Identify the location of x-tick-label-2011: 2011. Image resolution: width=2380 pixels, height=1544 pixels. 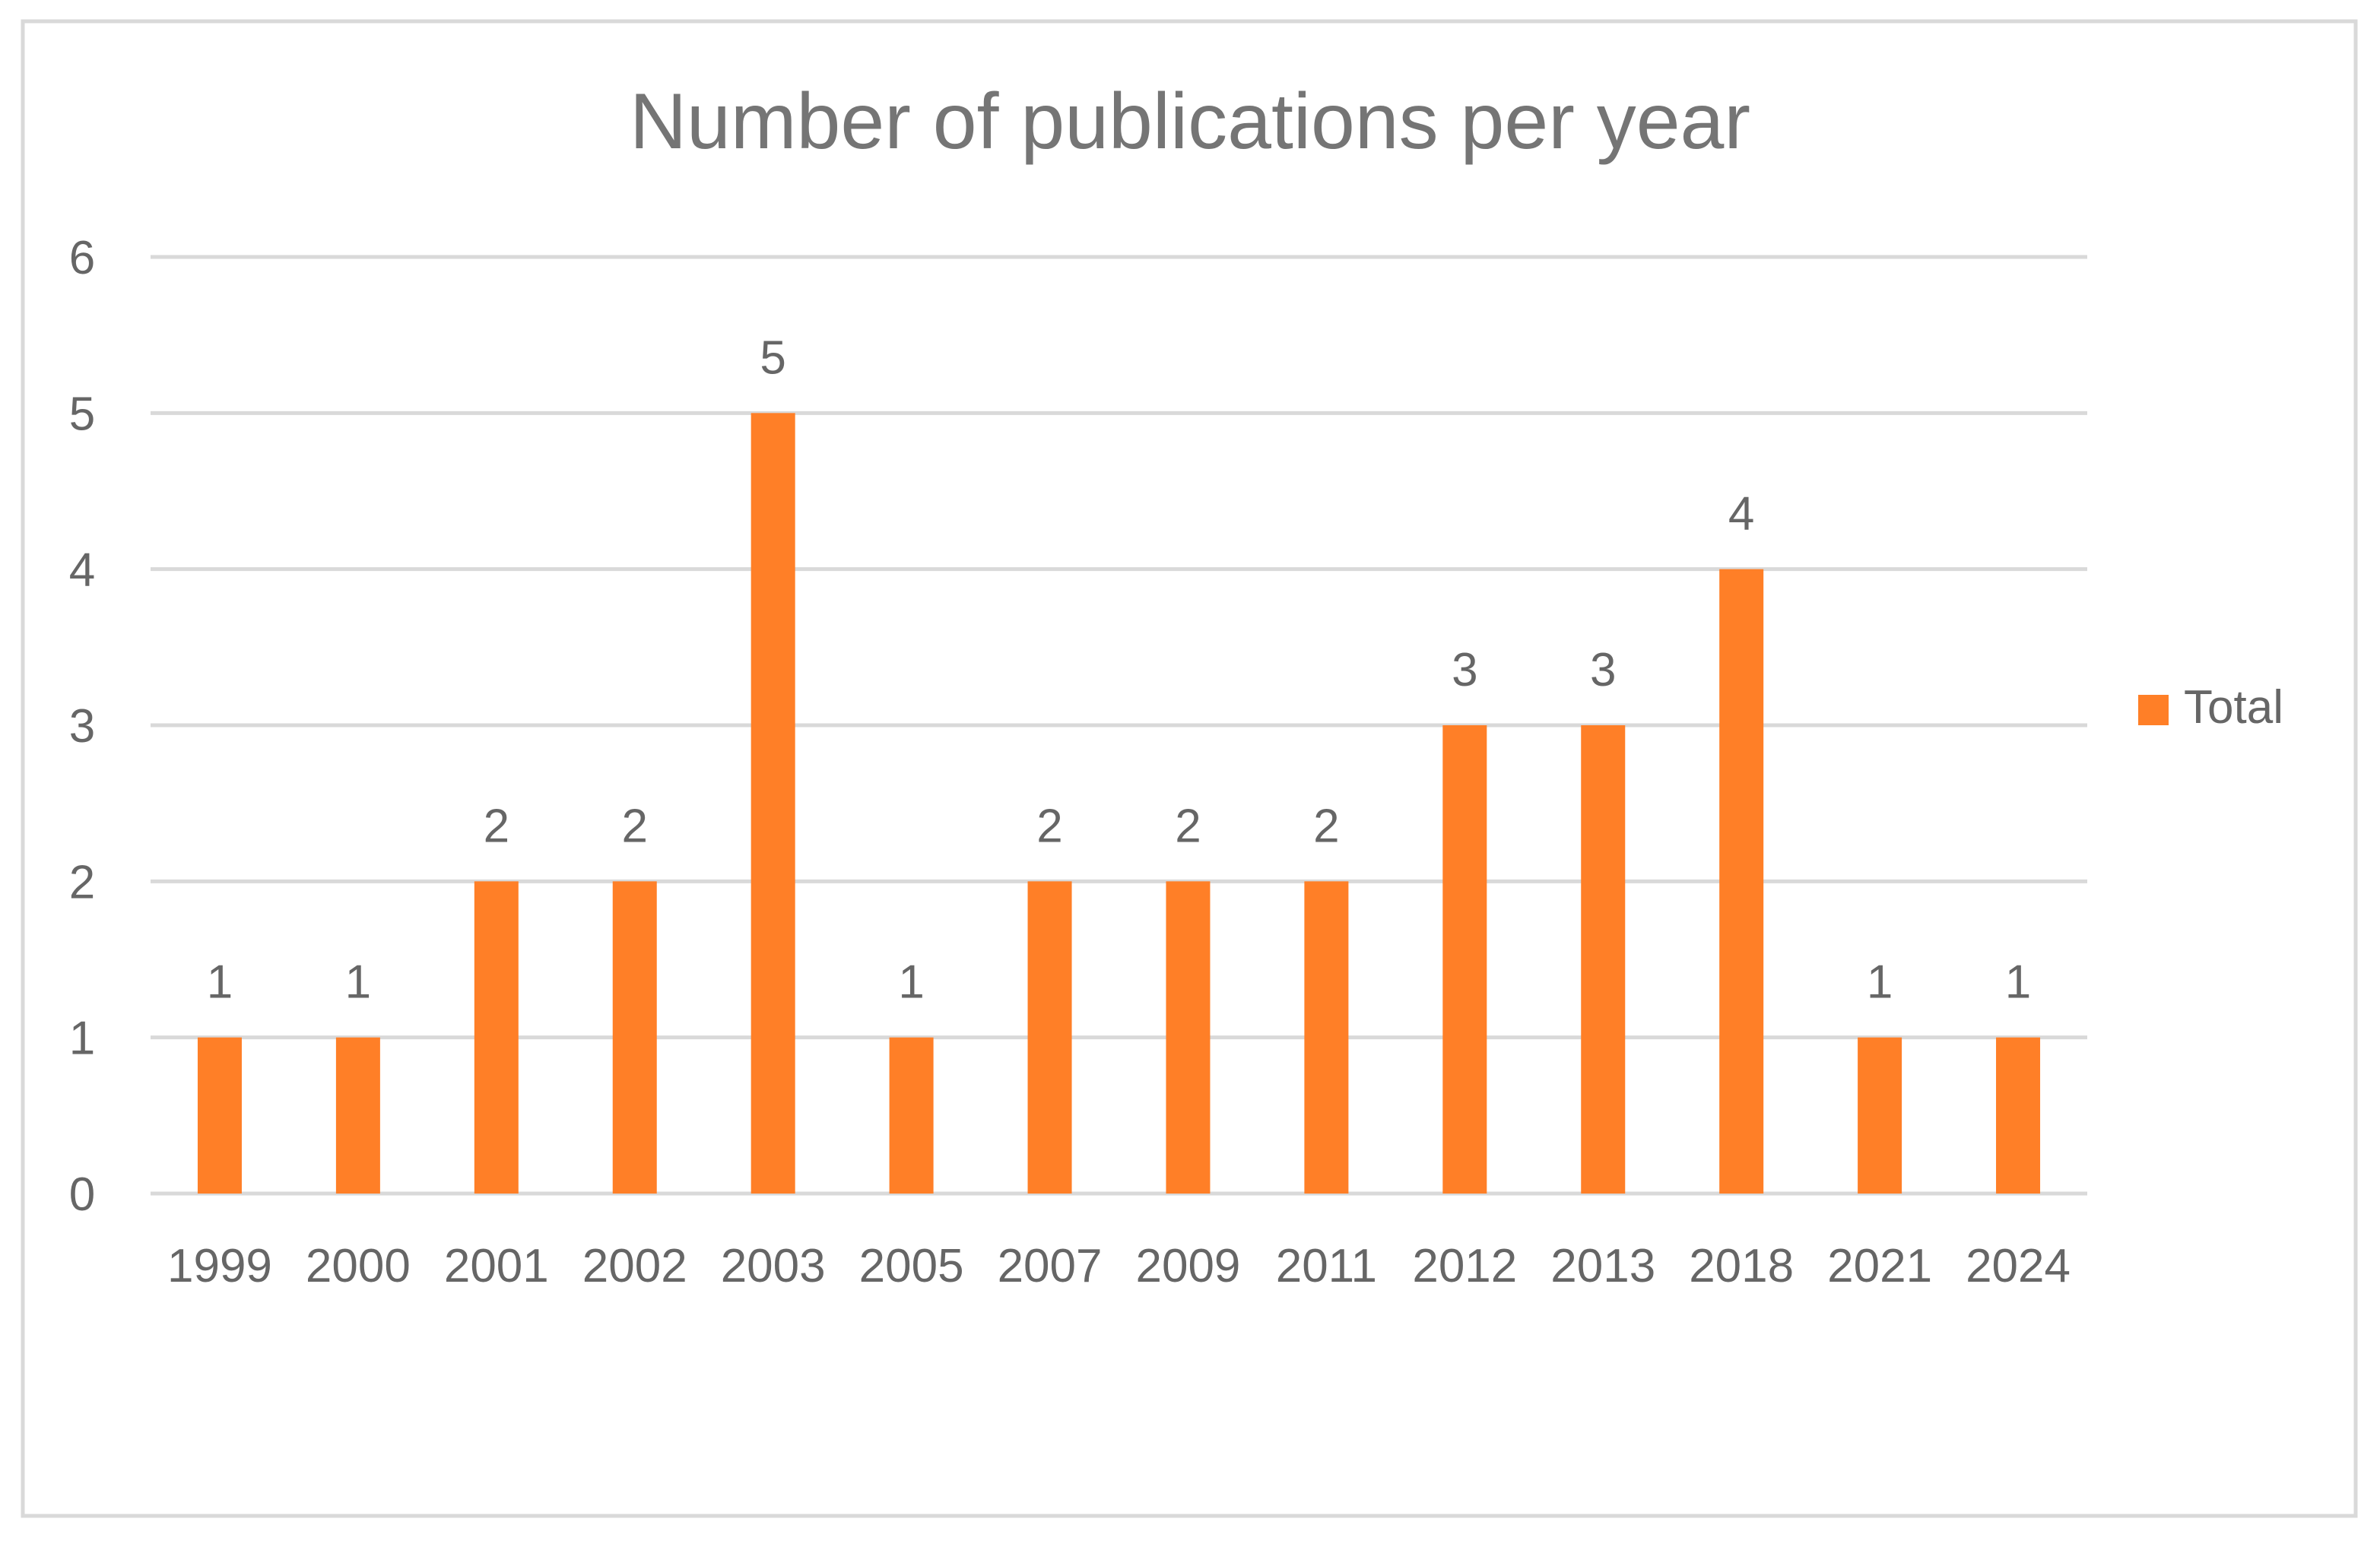
(1326, 1266).